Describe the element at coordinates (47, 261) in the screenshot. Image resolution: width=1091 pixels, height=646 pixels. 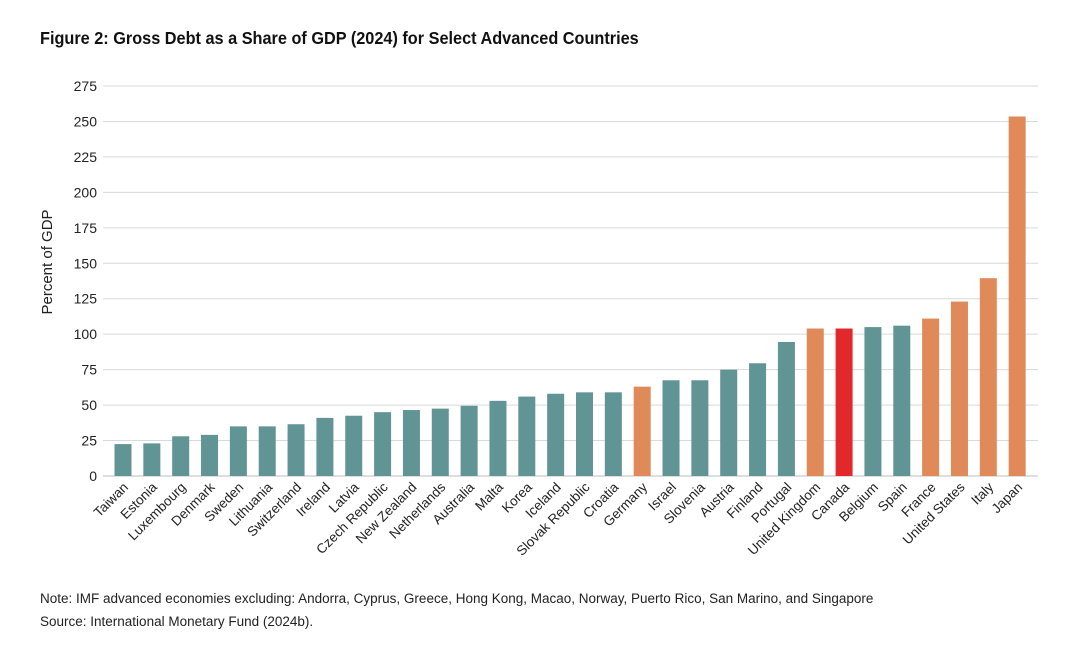
I see `y-axis-label: Percent of GDP` at that location.